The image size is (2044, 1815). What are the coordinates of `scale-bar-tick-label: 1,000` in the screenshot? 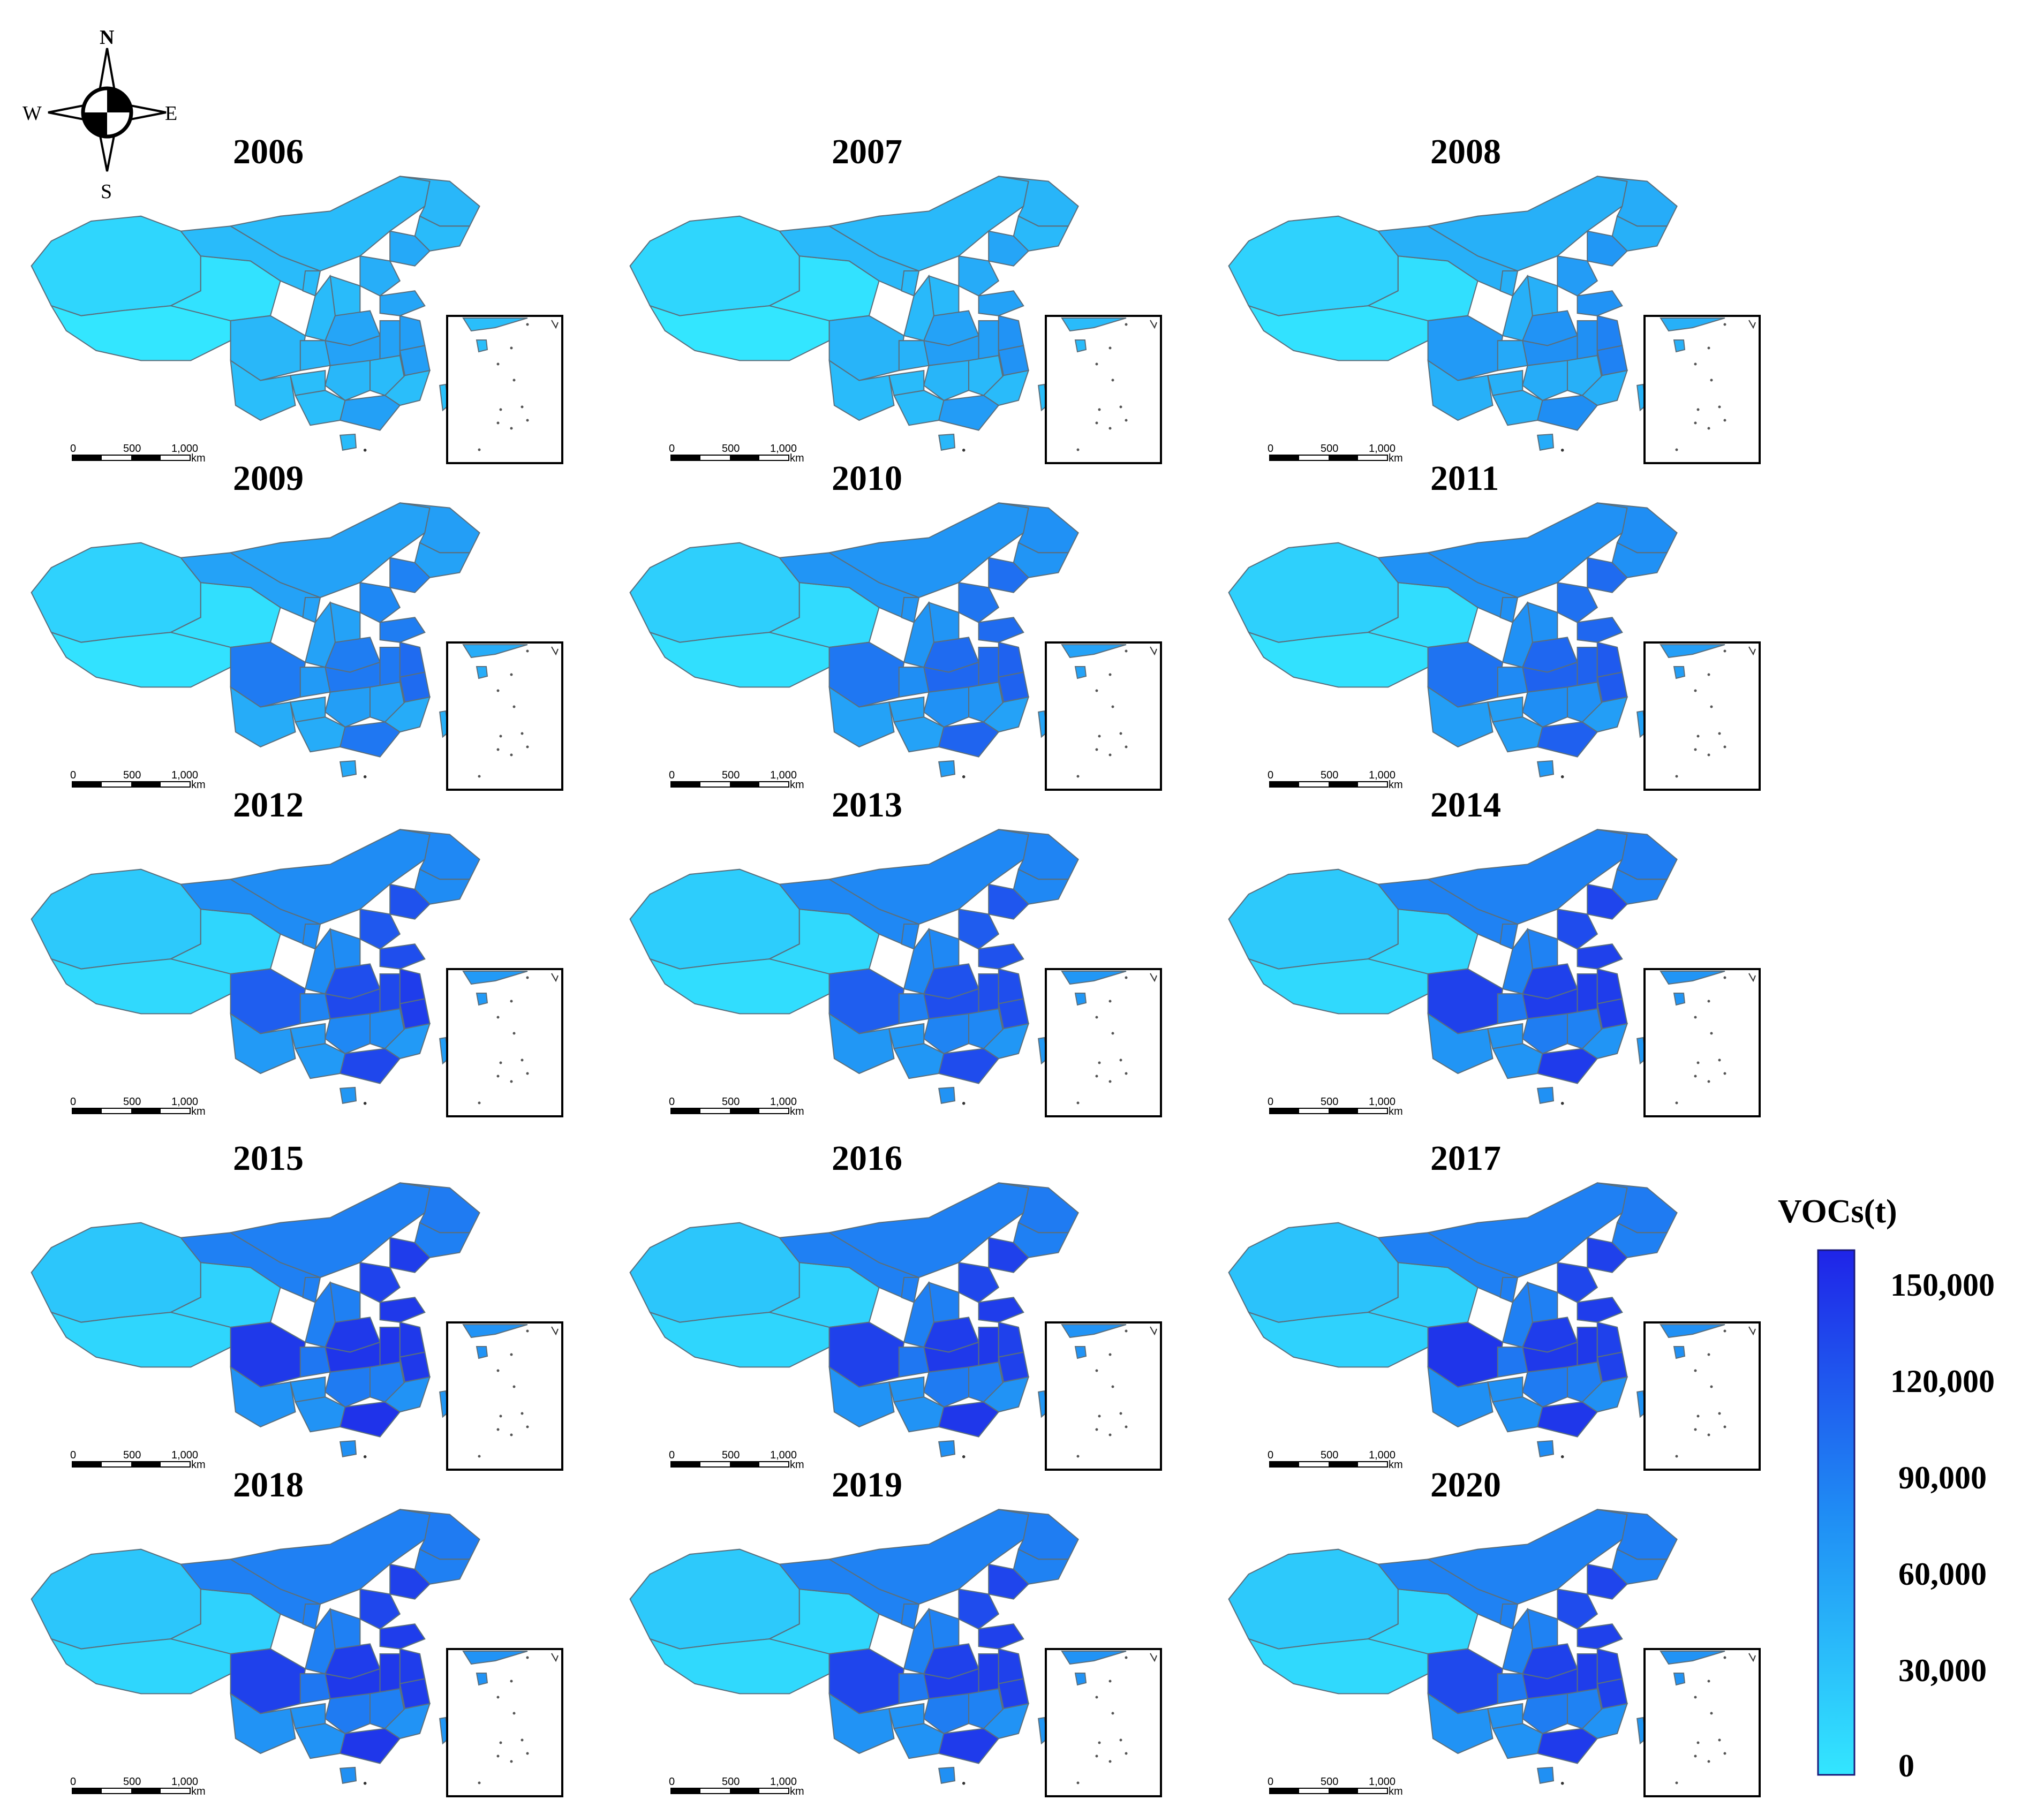 It's located at (783, 775).